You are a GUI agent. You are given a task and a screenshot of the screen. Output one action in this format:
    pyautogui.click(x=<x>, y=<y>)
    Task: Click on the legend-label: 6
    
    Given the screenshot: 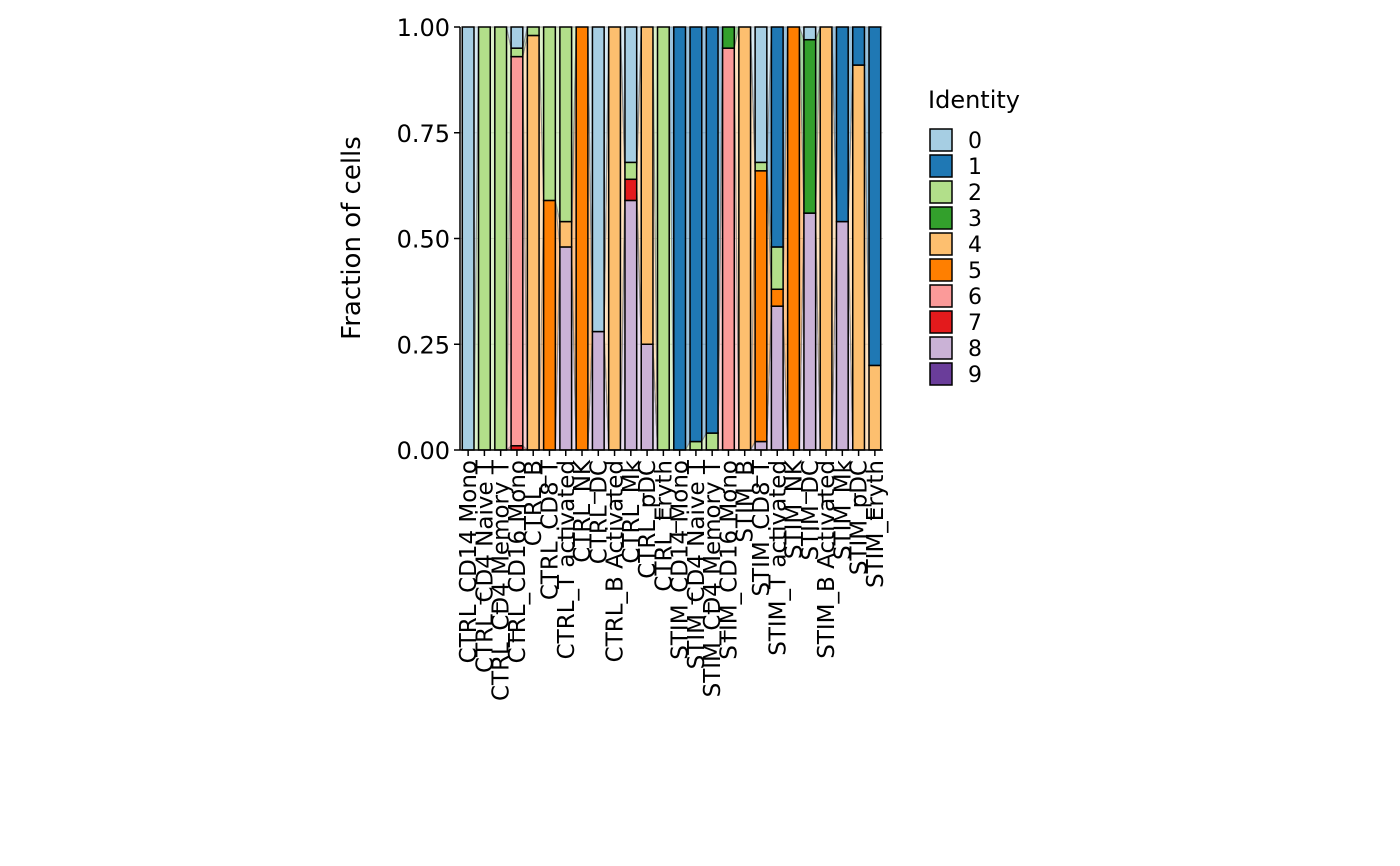 What is the action you would take?
    pyautogui.click(x=975, y=297)
    